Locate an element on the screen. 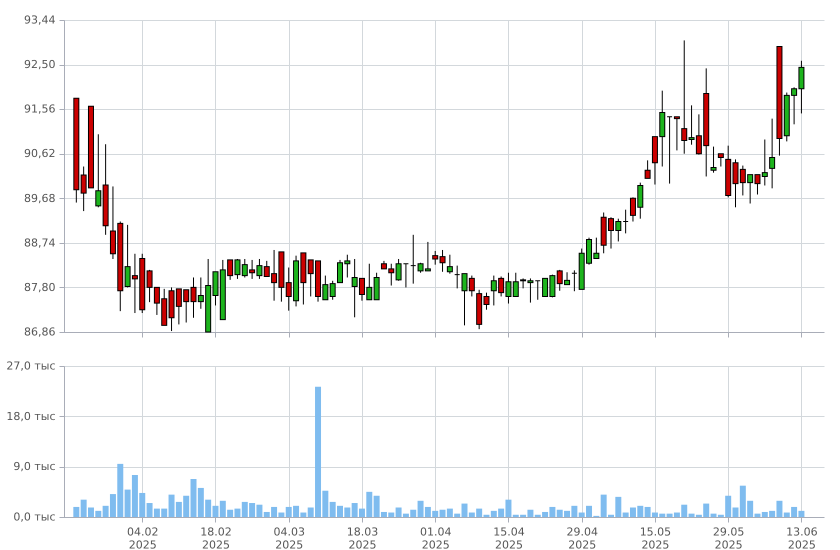 The width and height of the screenshot is (840, 550). x-tick-label: 15.05 2025 is located at coordinates (656, 538).